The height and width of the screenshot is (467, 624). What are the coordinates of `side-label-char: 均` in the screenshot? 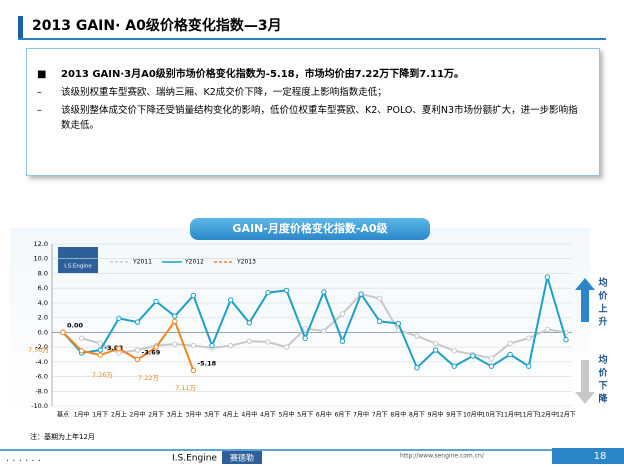 It's located at (602, 283).